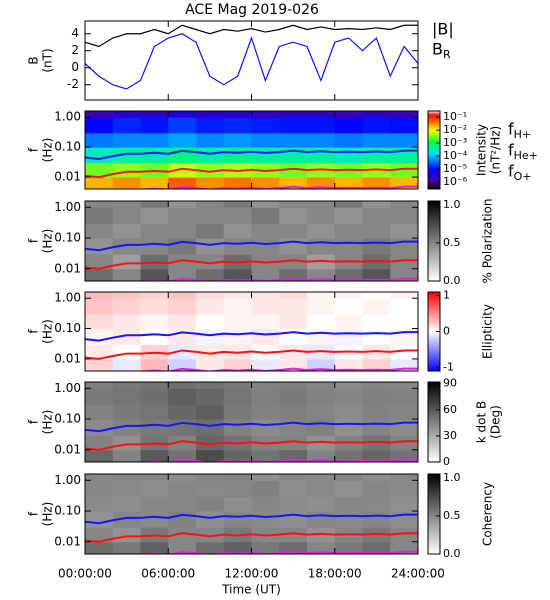 The image size is (550, 600). Describe the element at coordinates (448, 366) in the screenshot. I see `colorbar-tick-label: -1` at that location.